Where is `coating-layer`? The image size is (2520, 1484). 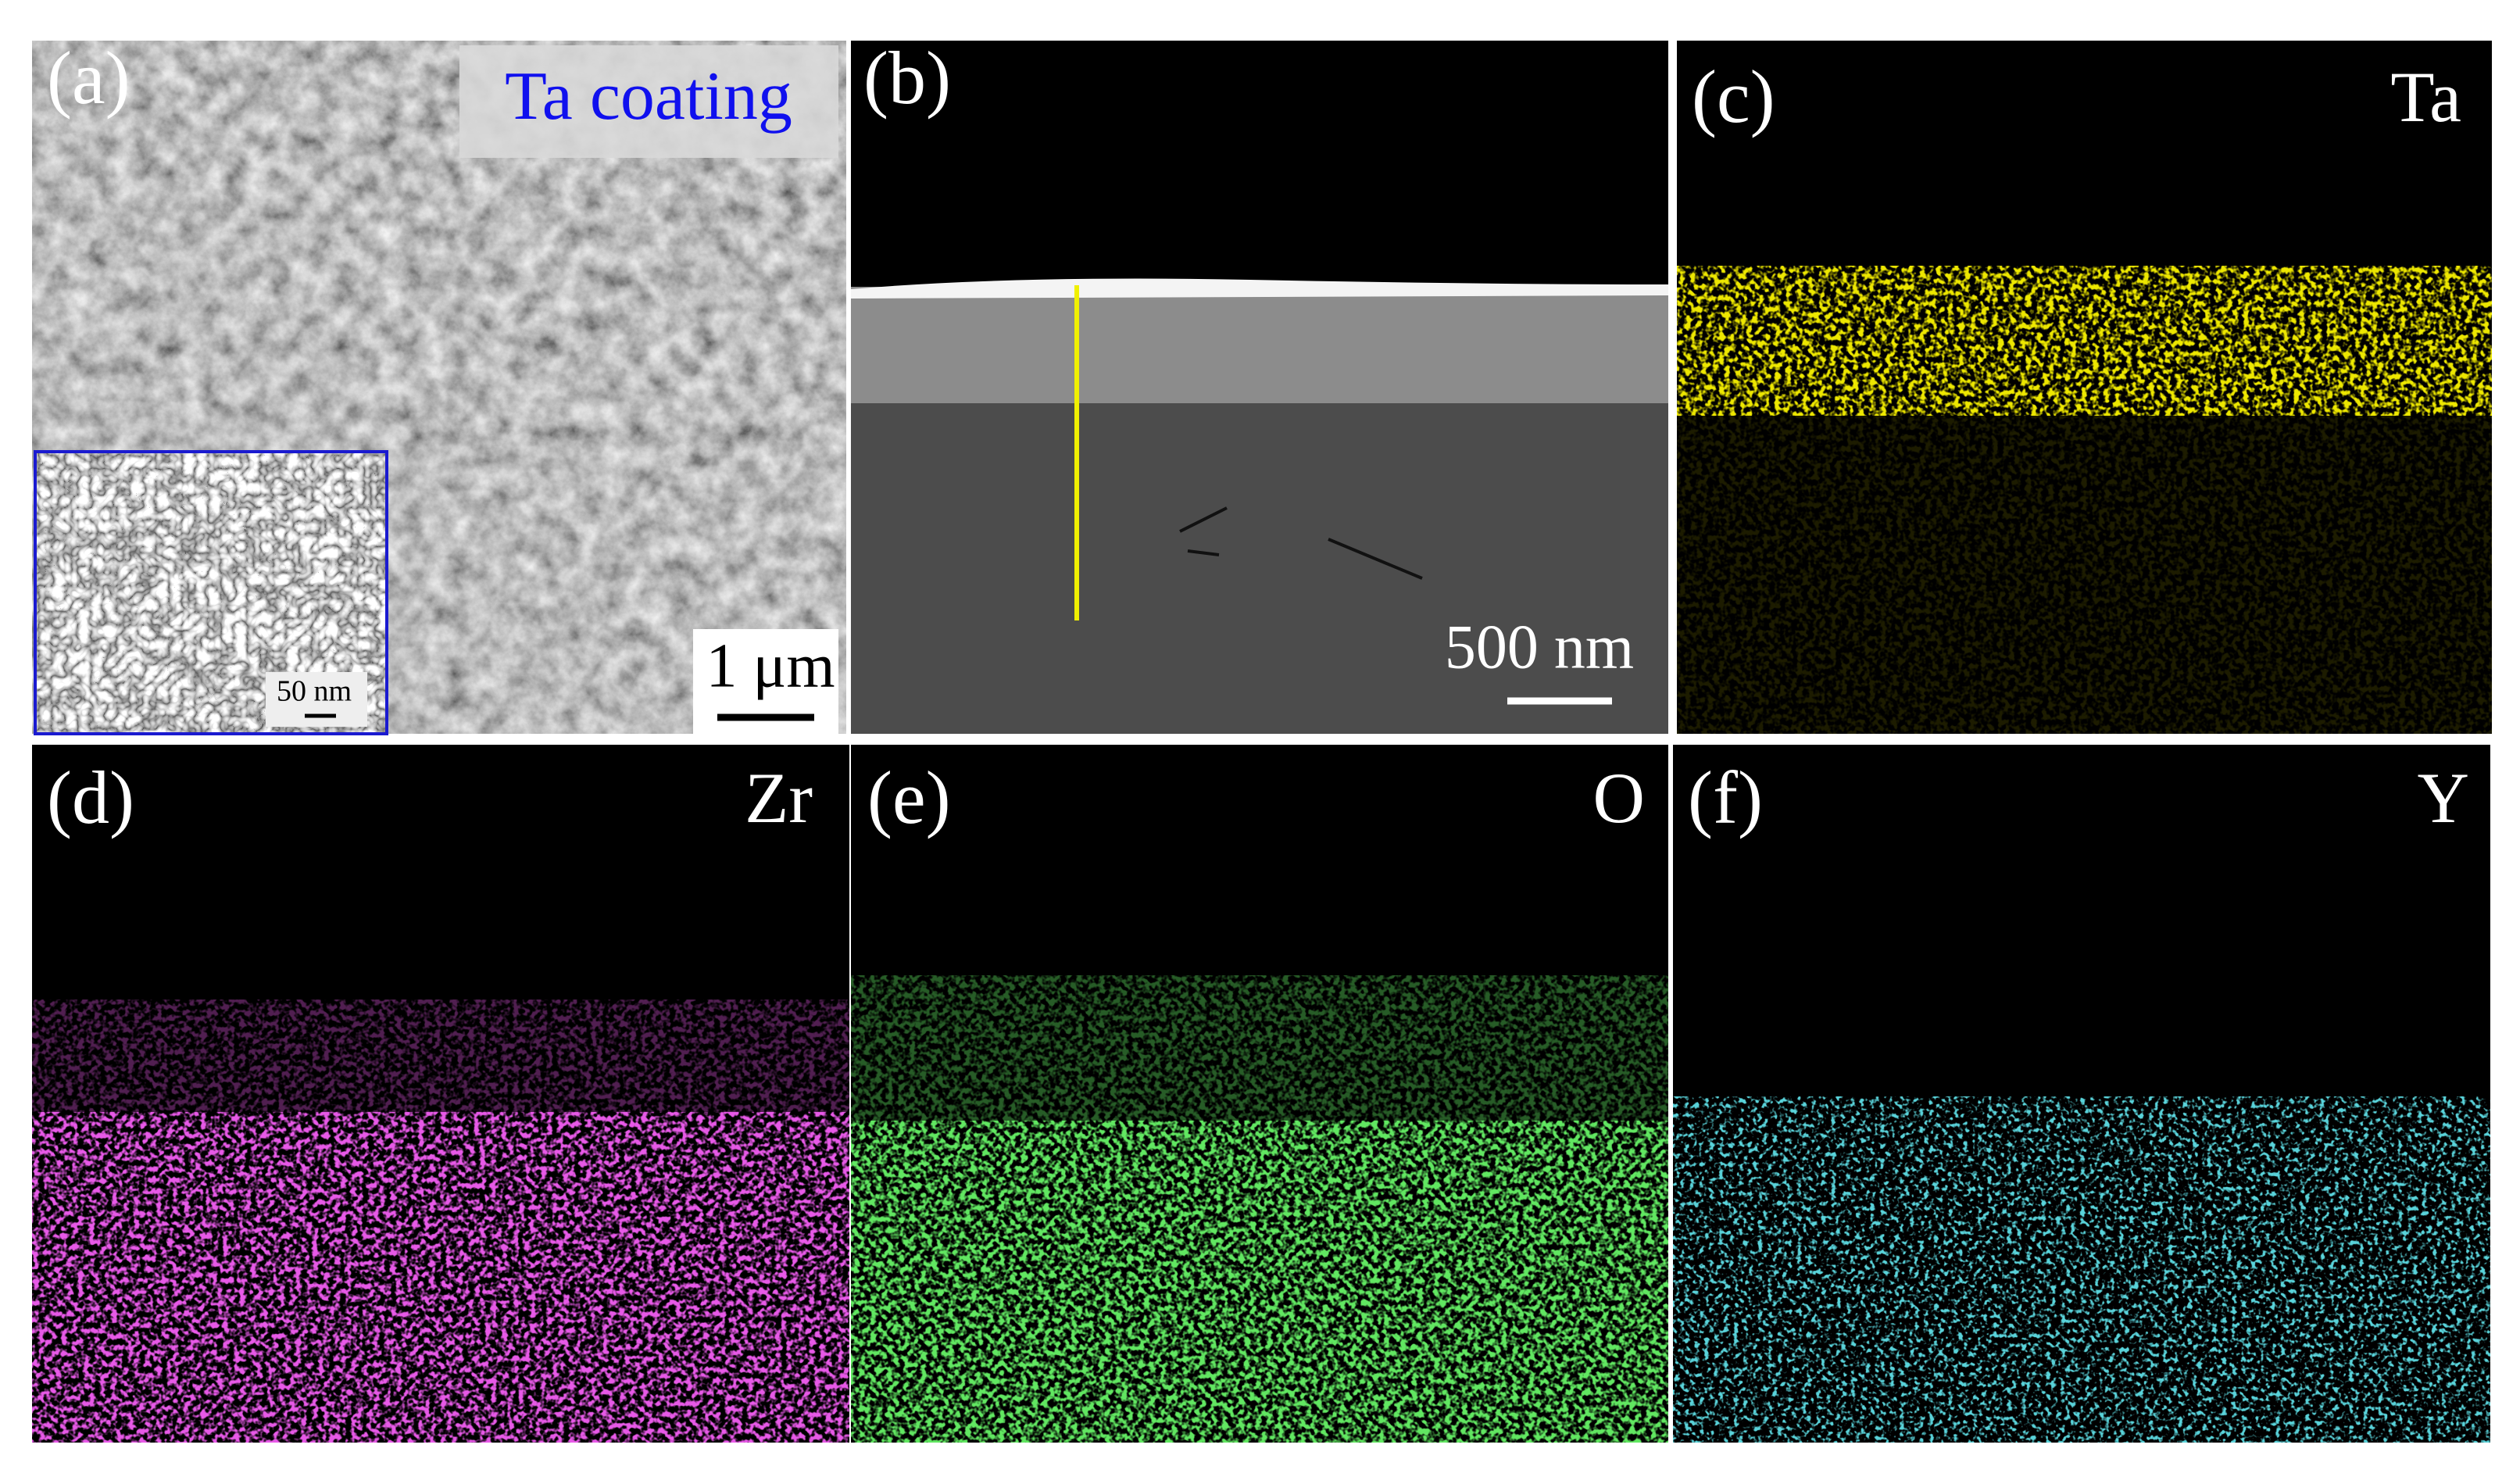
coating-layer is located at coordinates (1259, 345).